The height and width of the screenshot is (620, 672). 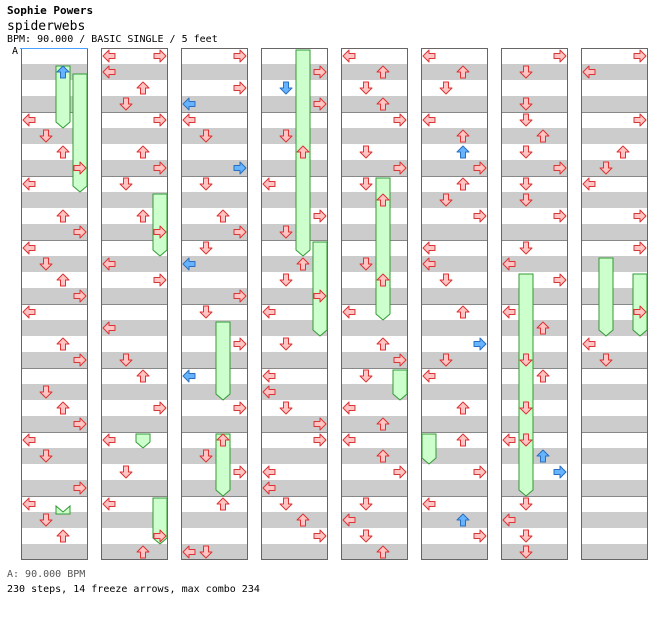 I want to click on song-title: spiderwebs, so click(x=46, y=26).